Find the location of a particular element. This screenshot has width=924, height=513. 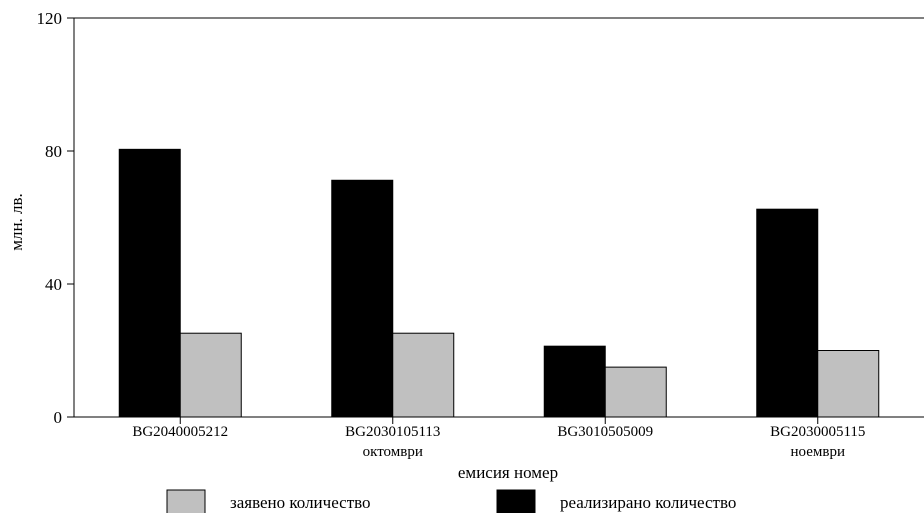

y-axis-title: млн. лв. is located at coordinates (16, 222).